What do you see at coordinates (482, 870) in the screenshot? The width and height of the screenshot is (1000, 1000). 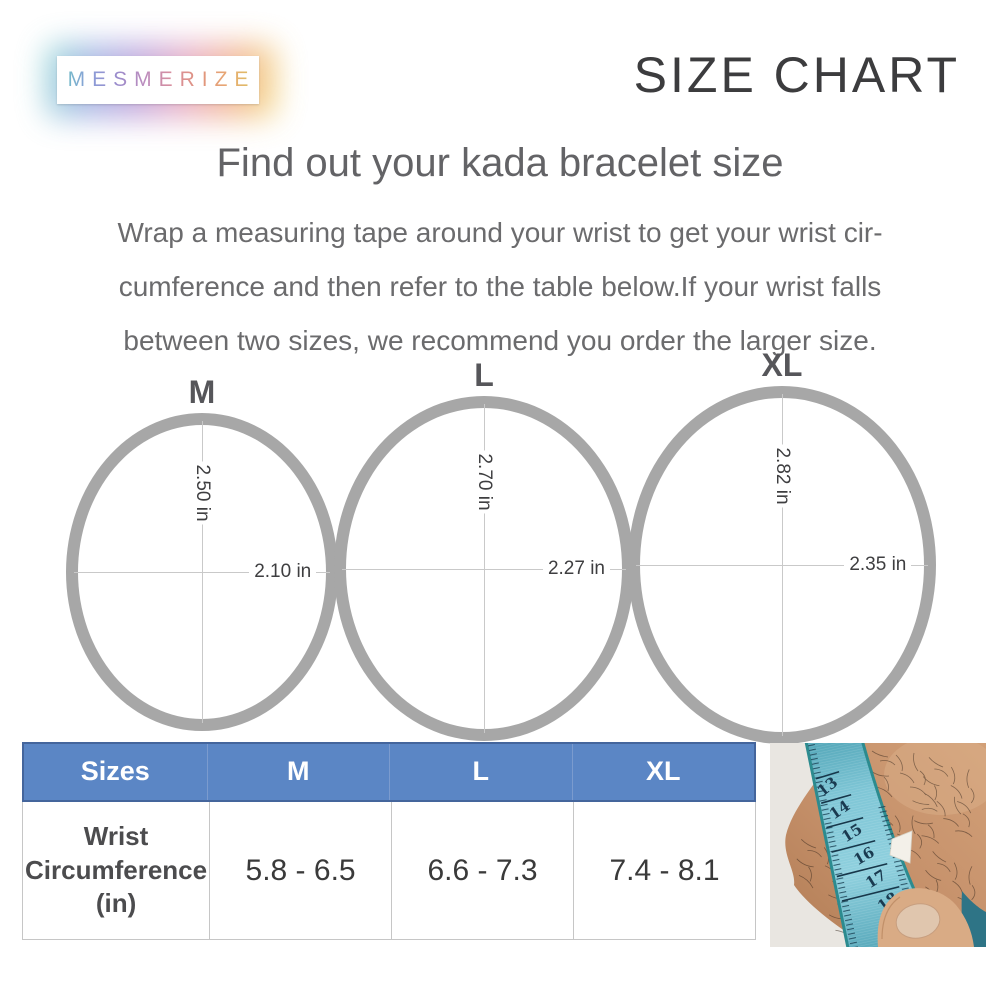 I see `value-cell-l: 6.6 - 7.3` at bounding box center [482, 870].